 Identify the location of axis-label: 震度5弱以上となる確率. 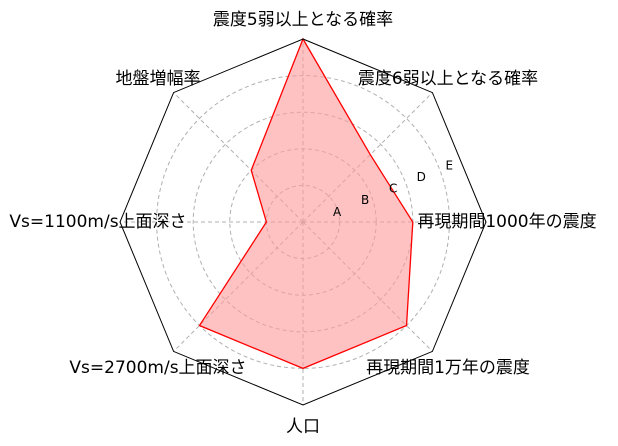
(303, 20).